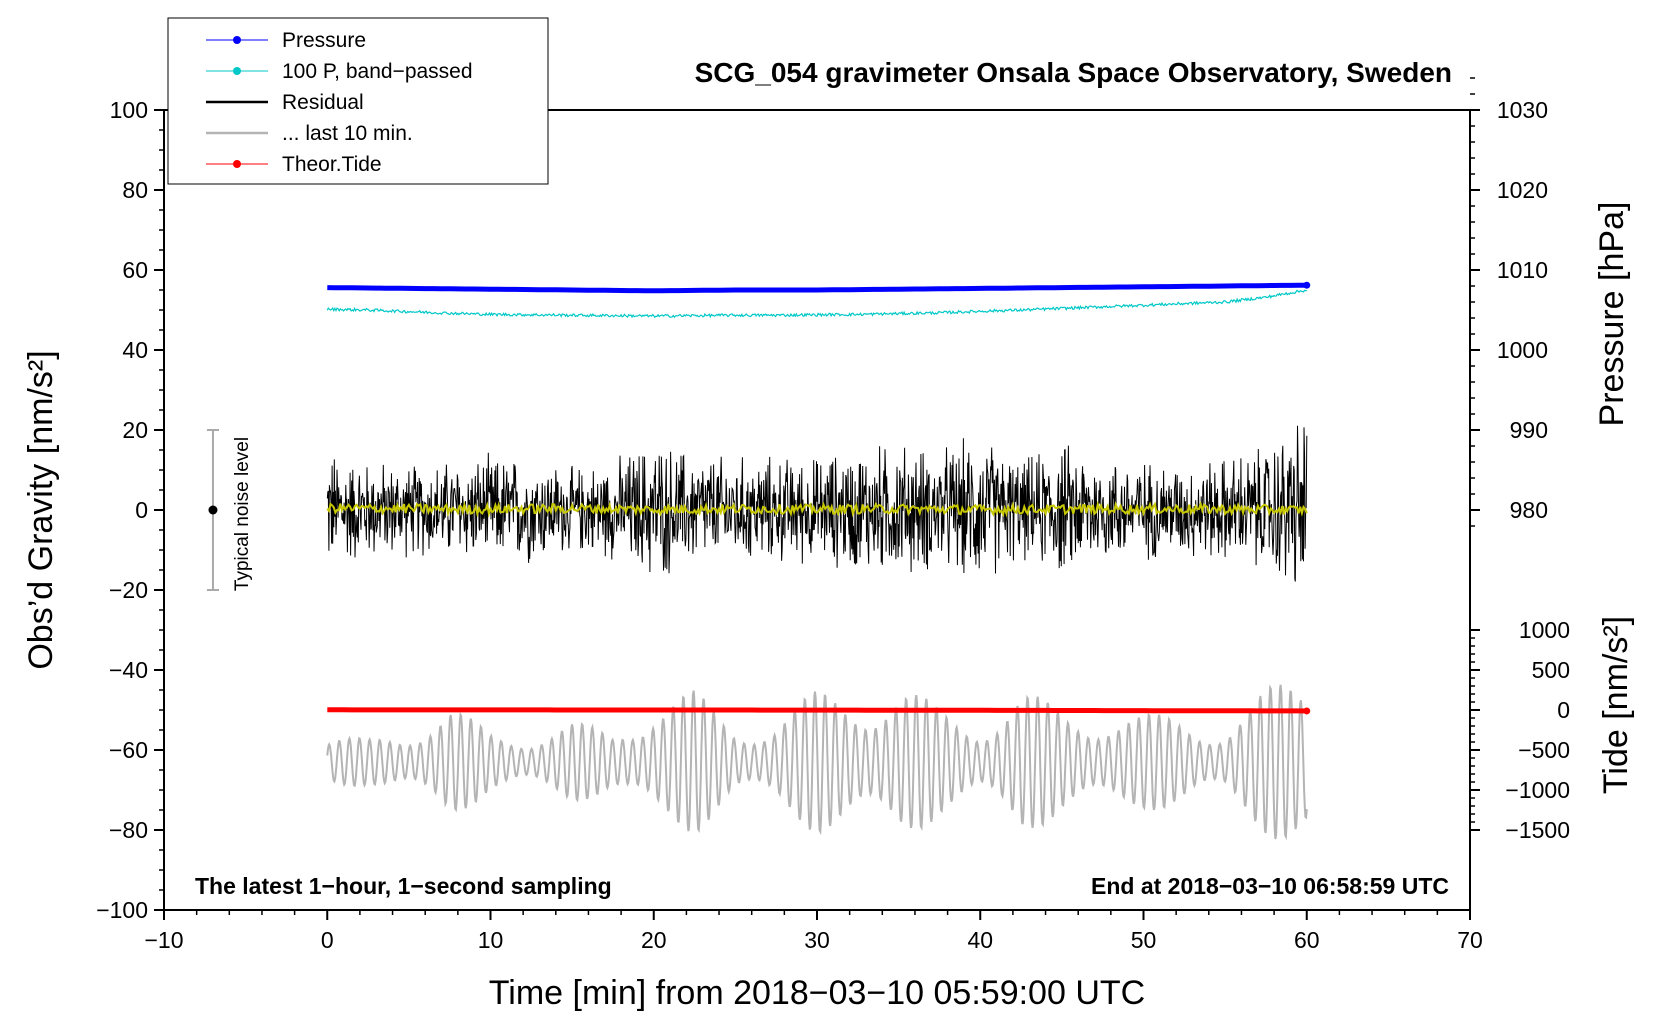 The width and height of the screenshot is (1660, 1020). I want to click on pressure-tick-label: 1010, so click(1522, 270).